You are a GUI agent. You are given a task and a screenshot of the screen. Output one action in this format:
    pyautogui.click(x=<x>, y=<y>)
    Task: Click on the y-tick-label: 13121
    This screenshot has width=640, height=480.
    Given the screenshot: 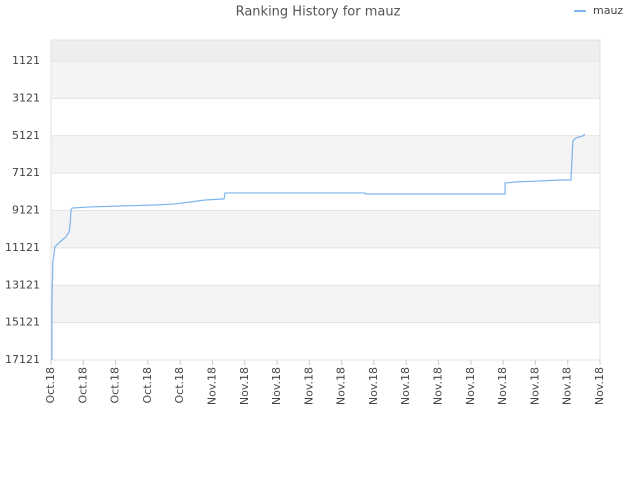 What is the action you would take?
    pyautogui.click(x=22, y=284)
    